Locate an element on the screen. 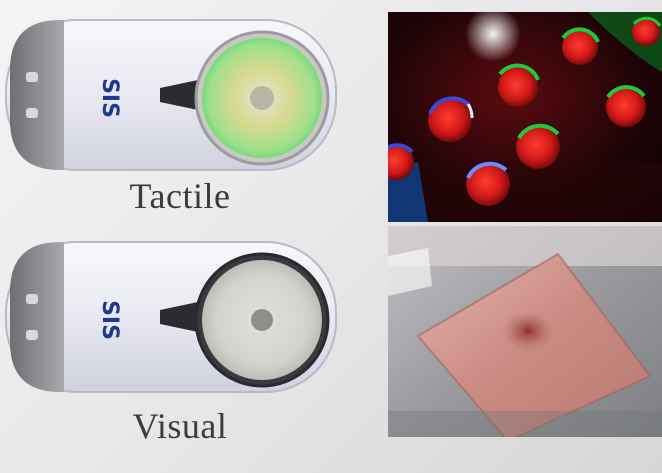 The width and height of the screenshot is (662, 473). visual-caption: Visual is located at coordinates (180, 426).